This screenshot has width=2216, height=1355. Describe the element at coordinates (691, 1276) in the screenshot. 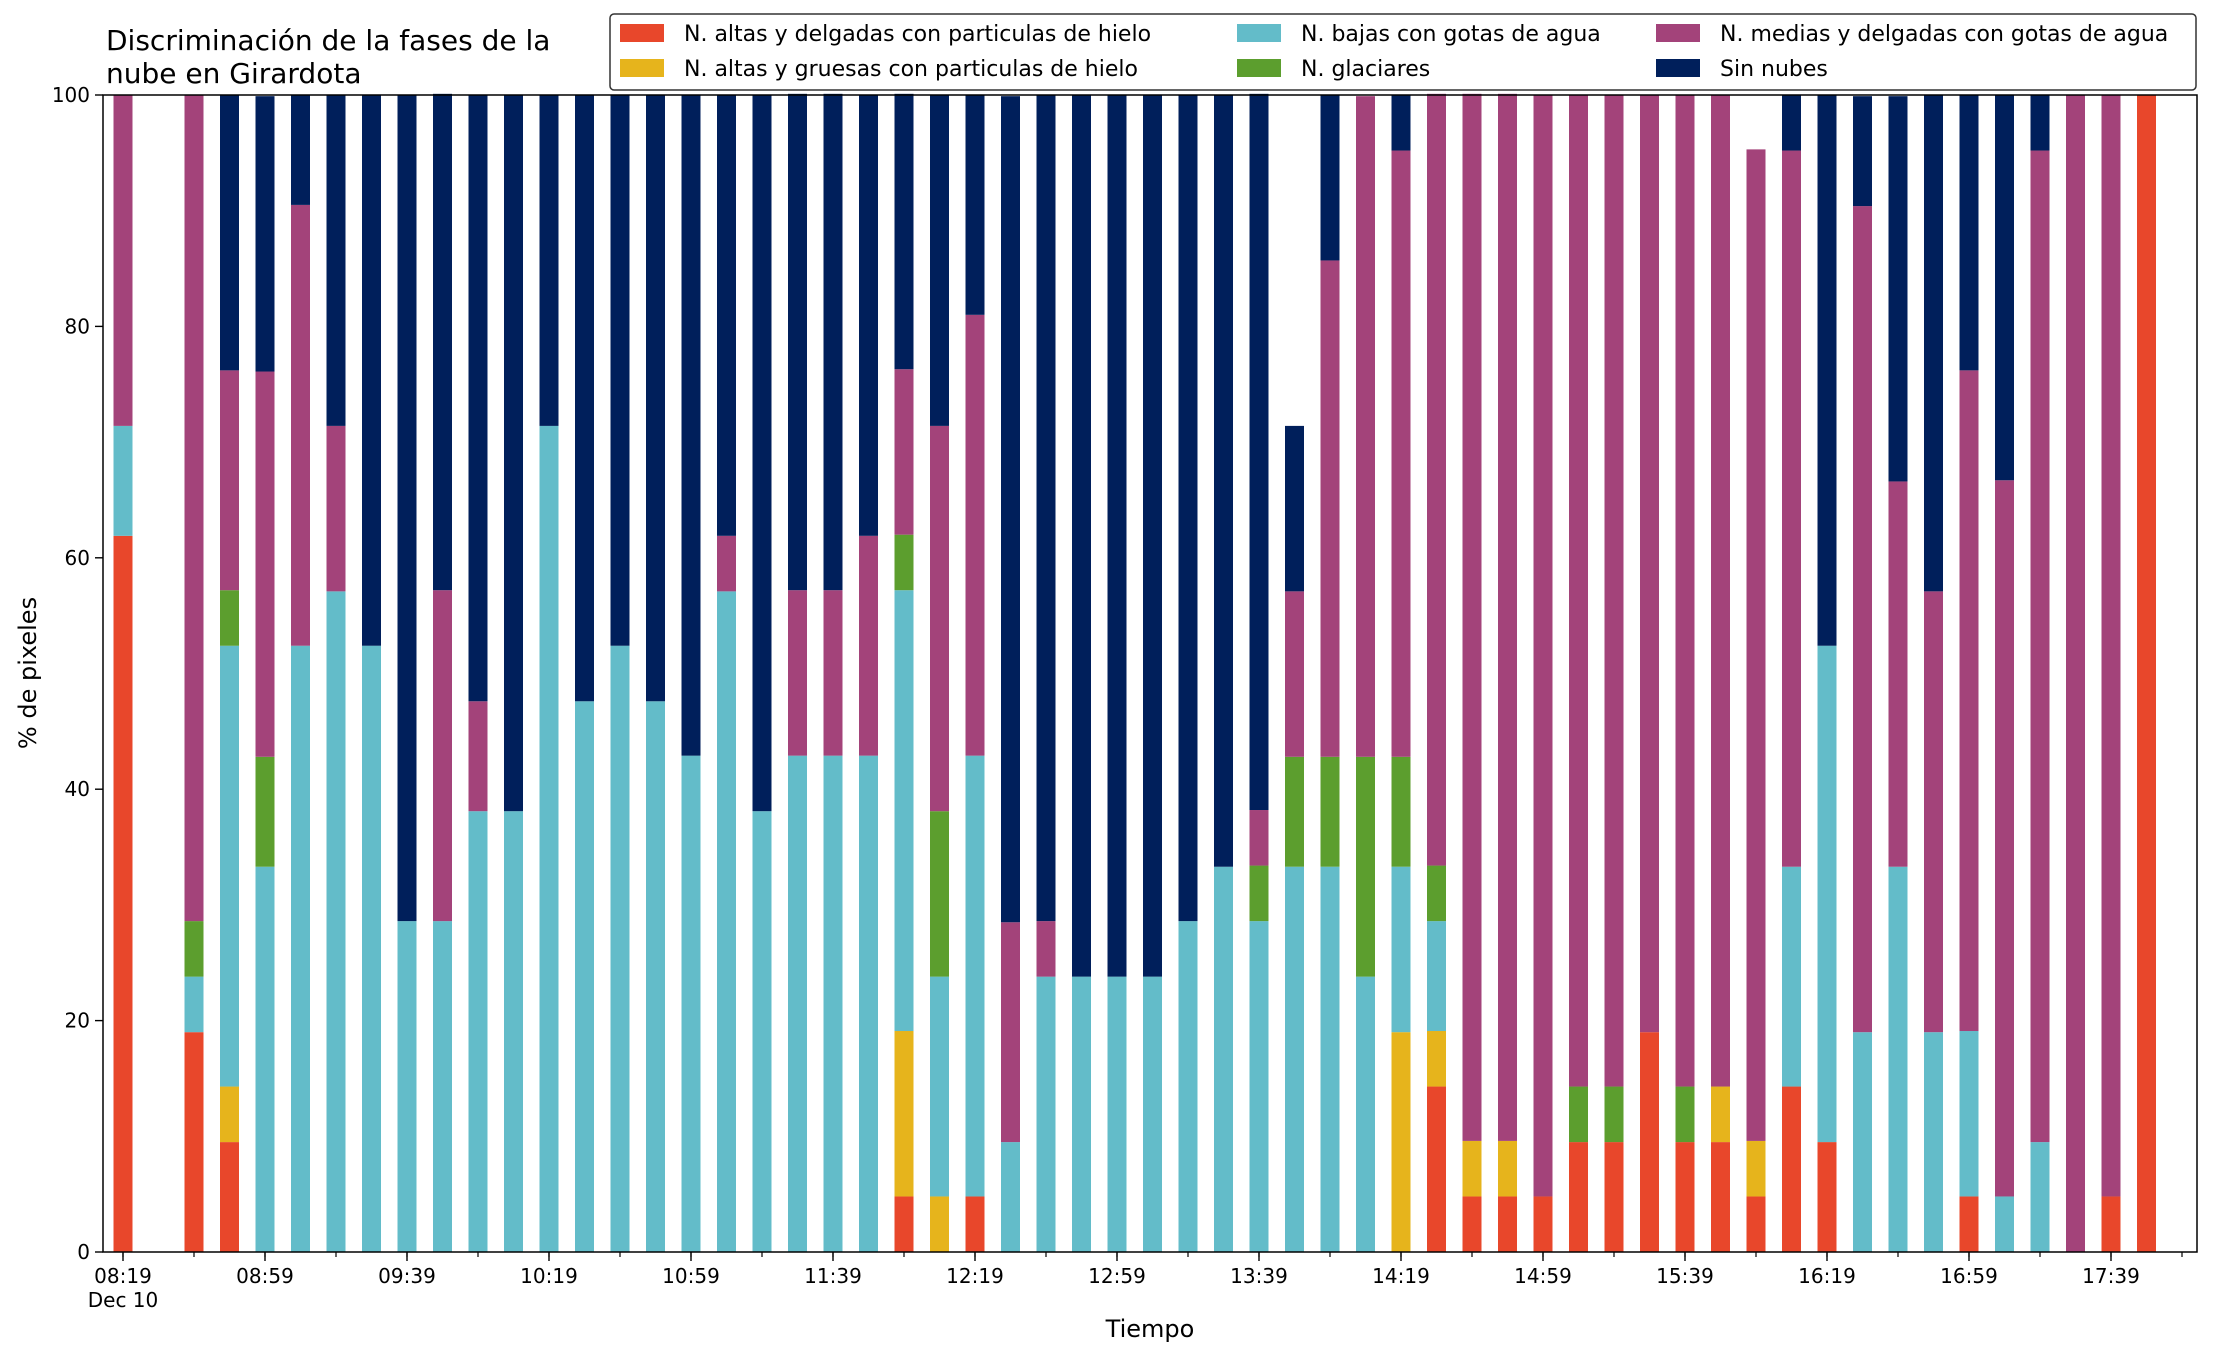

I see `x-tick-label: 10:59` at that location.